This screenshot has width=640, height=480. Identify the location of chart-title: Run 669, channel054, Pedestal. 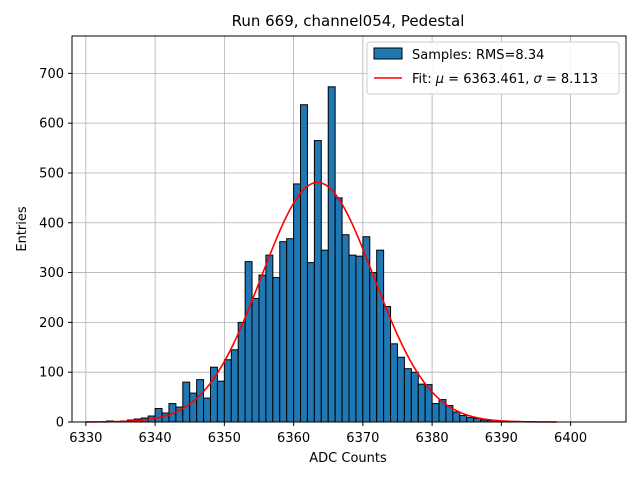
(348, 21).